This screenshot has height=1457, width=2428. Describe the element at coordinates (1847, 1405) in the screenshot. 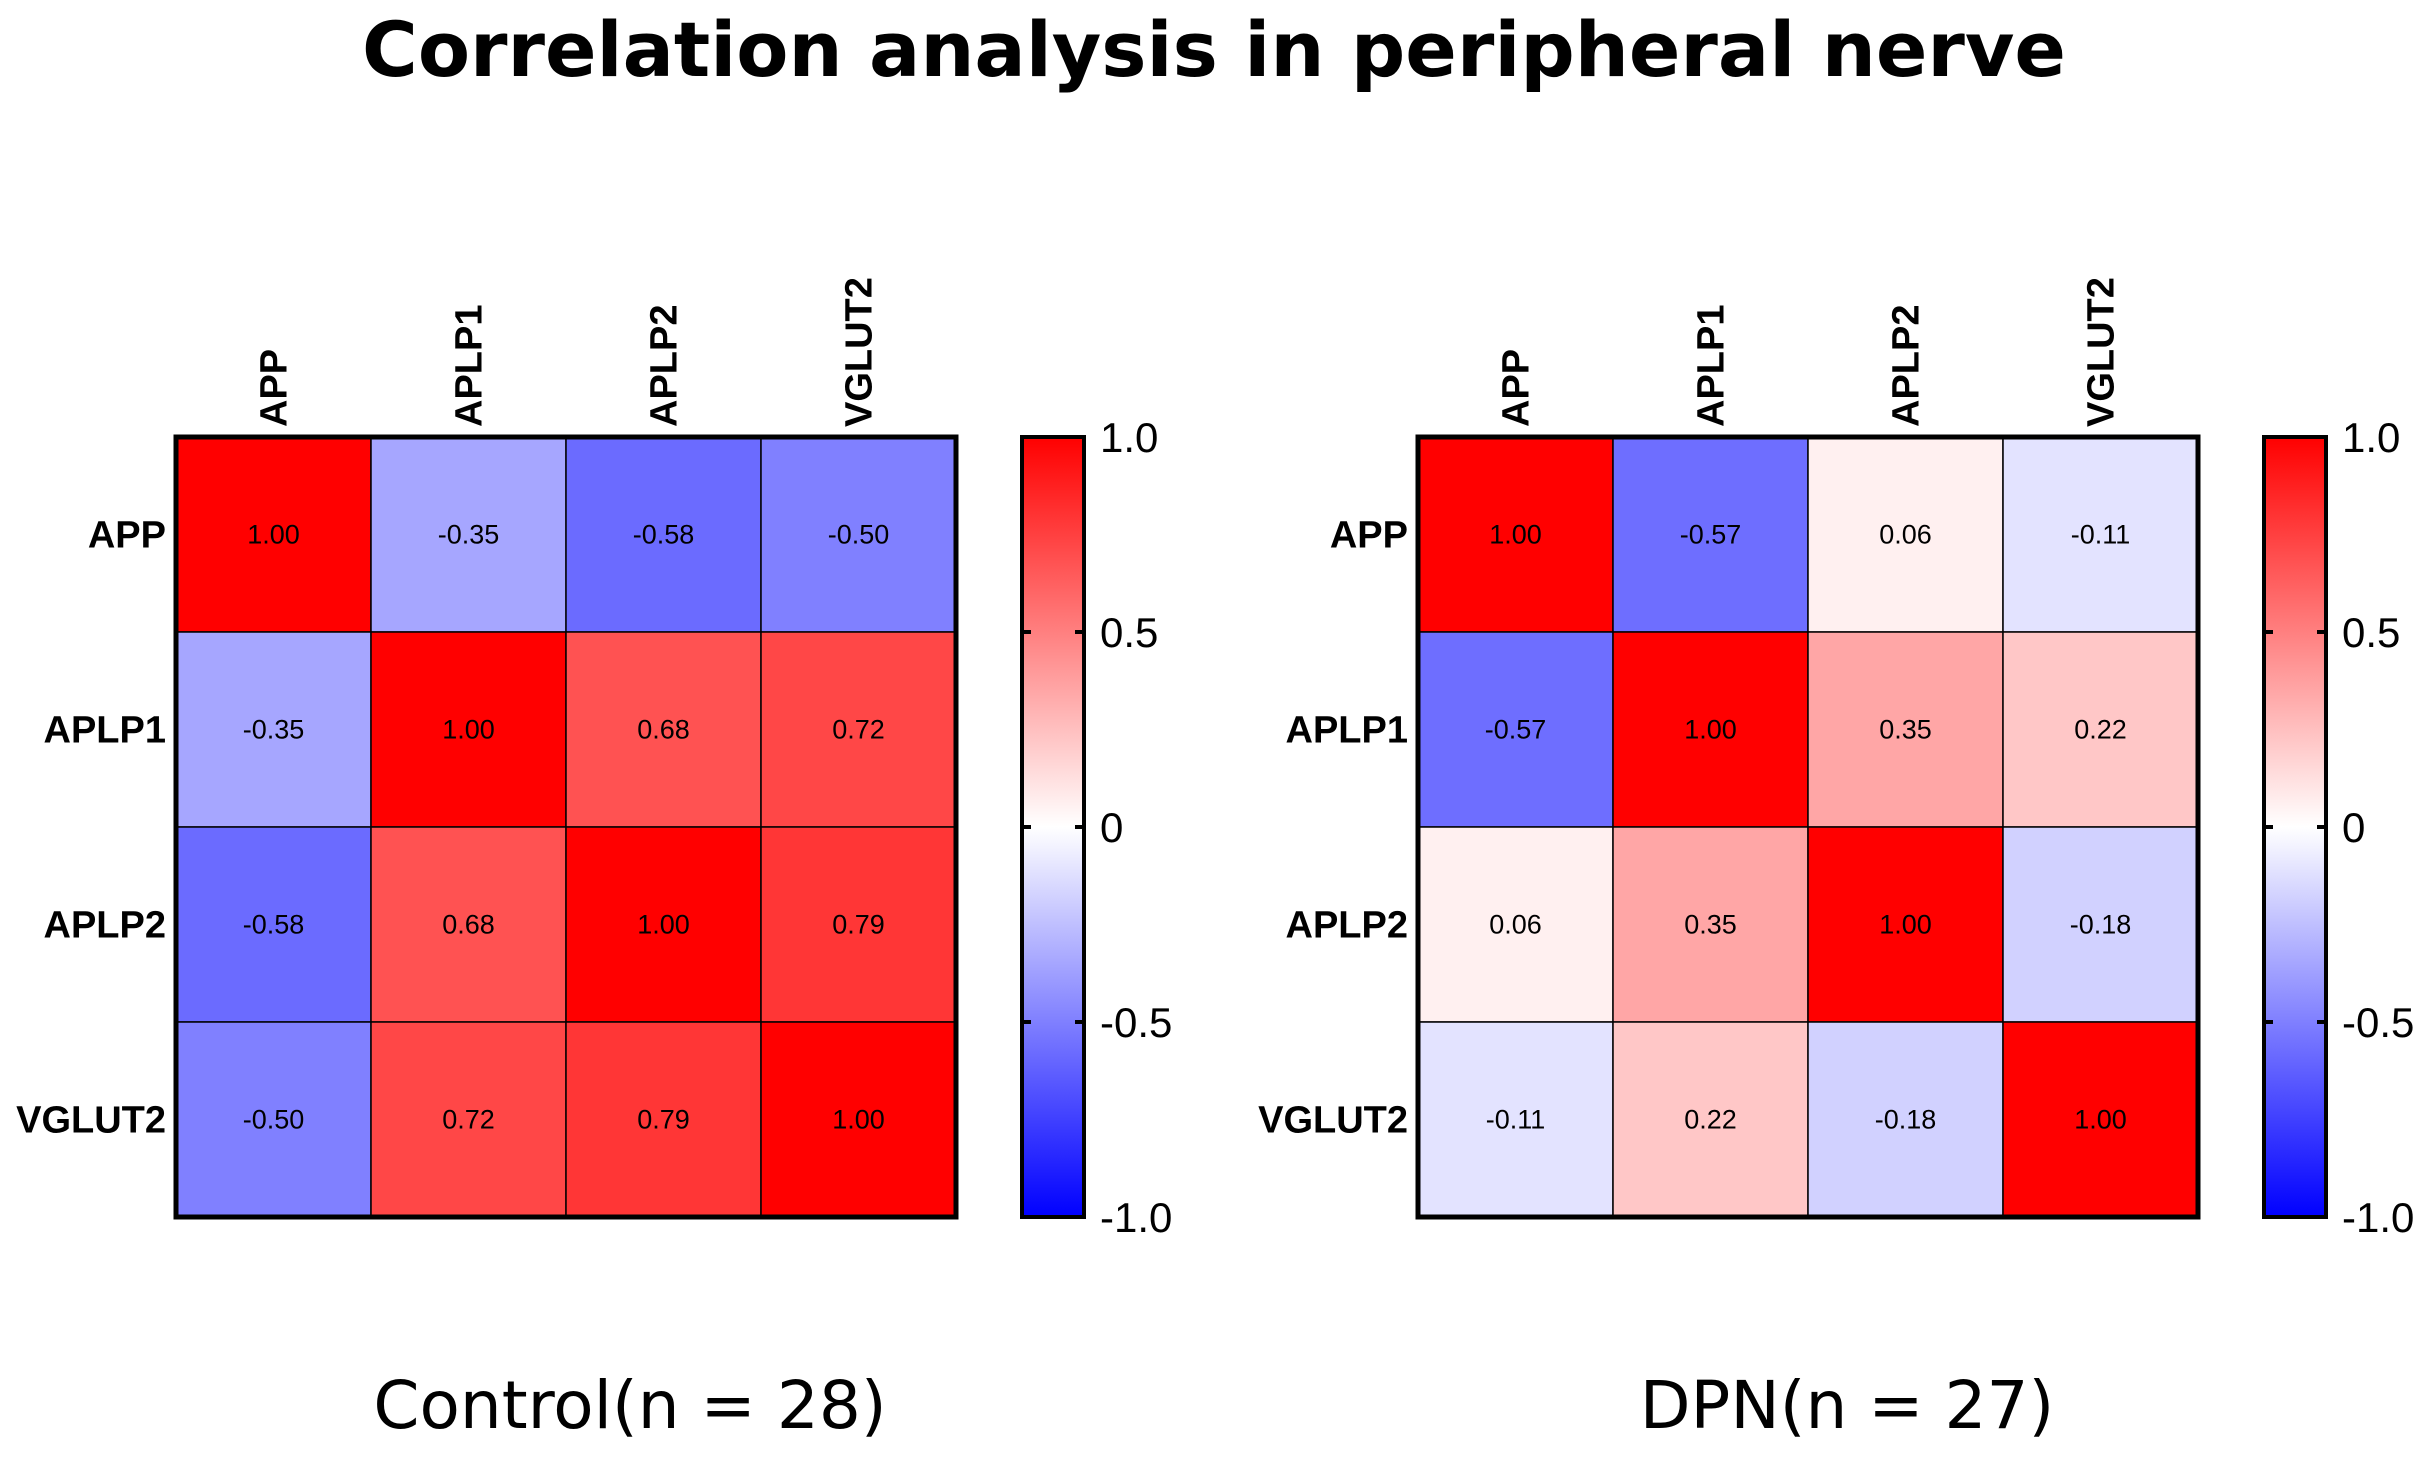

I see `panel-caption: DPN(n = 27)` at that location.